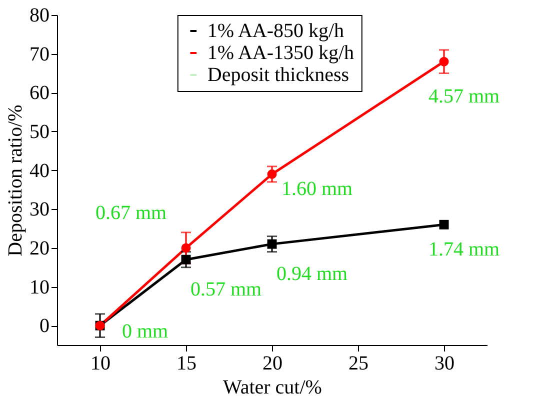 The height and width of the screenshot is (420, 534). What do you see at coordinates (40, 209) in the screenshot?
I see `y-tick-label: 30` at bounding box center [40, 209].